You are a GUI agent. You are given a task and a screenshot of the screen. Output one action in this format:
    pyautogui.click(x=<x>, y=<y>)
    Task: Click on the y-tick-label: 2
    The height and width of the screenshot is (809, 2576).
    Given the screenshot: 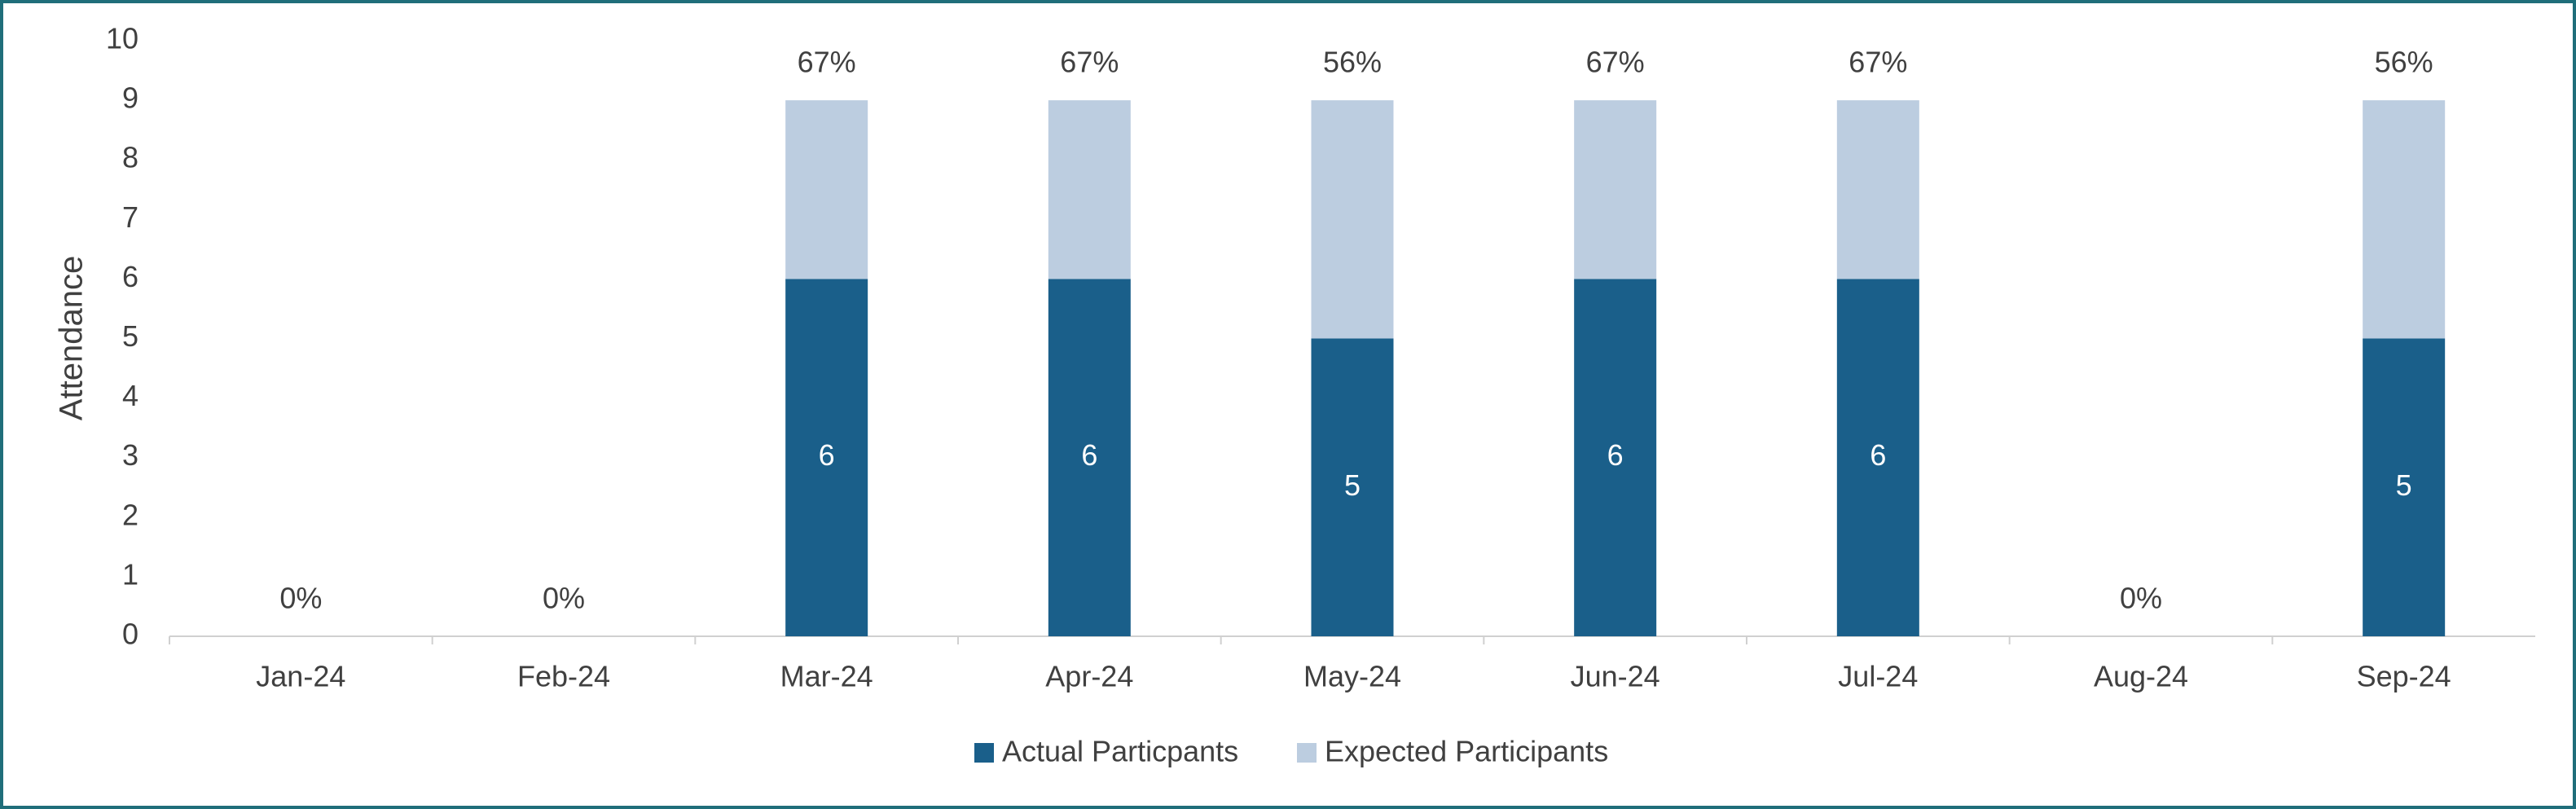 What is the action you would take?
    pyautogui.click(x=130, y=514)
    